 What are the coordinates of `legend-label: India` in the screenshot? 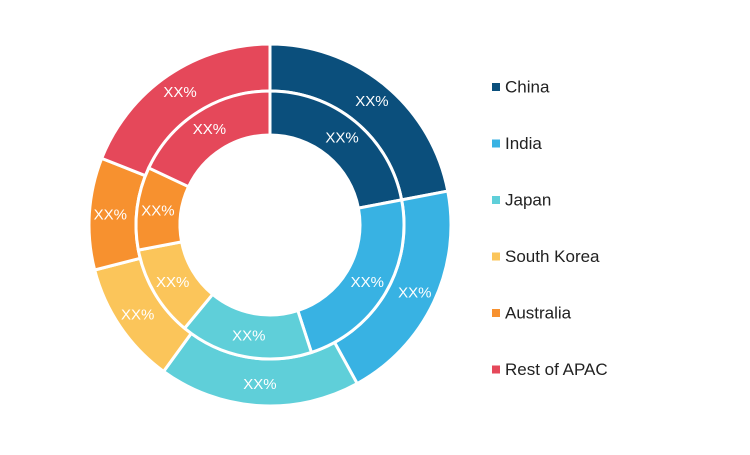 It's located at (523, 143).